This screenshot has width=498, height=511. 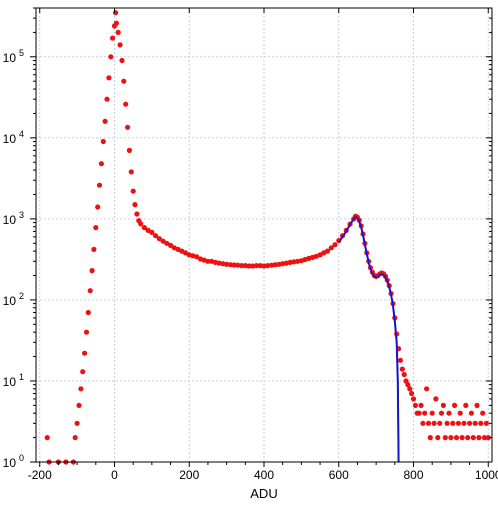 I want to click on x-tick-label: 0, so click(x=114, y=475).